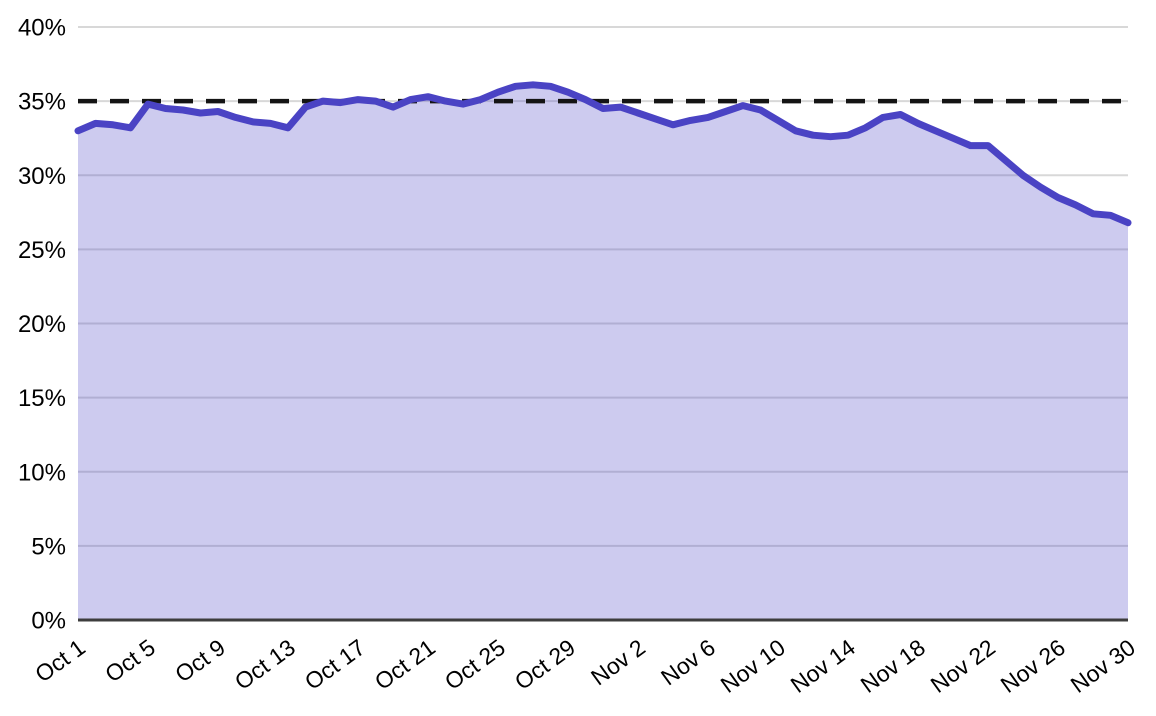 This screenshot has width=1156, height=716. I want to click on x-axis-tick-label: Nov 10, so click(753, 666).